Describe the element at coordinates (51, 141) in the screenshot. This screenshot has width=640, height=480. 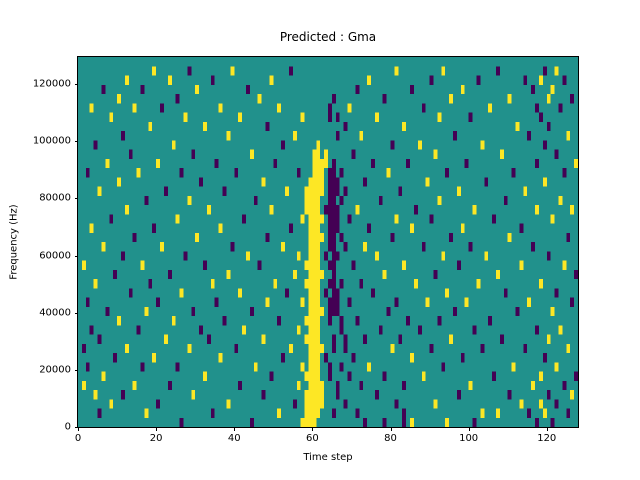
I see `y-axis-tick-label: 100000` at that location.